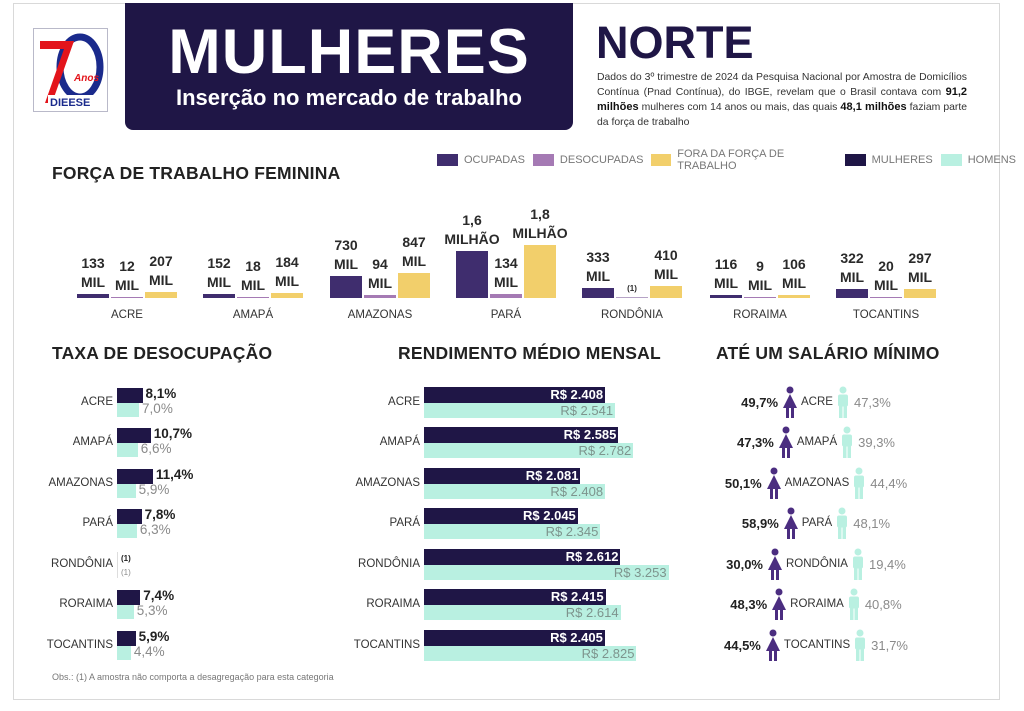 This screenshot has width=1024, height=711. What do you see at coordinates (70, 70) in the screenshot?
I see `dieese-70-anos-logo: Anos DIEESE` at bounding box center [70, 70].